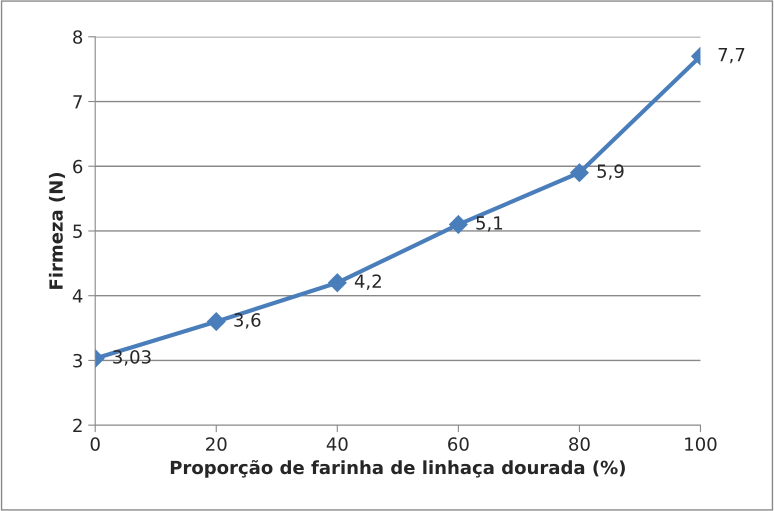 The image size is (774, 511). What do you see at coordinates (95, 444) in the screenshot?
I see `x-tick-label: 0` at bounding box center [95, 444].